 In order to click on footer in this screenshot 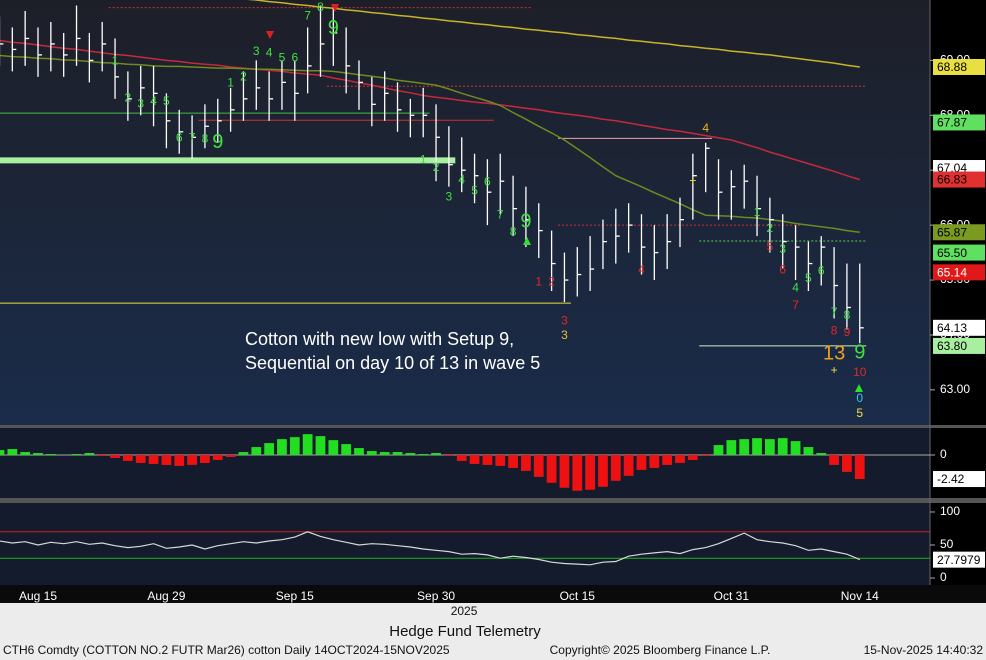, I will do `click(493, 631)`.